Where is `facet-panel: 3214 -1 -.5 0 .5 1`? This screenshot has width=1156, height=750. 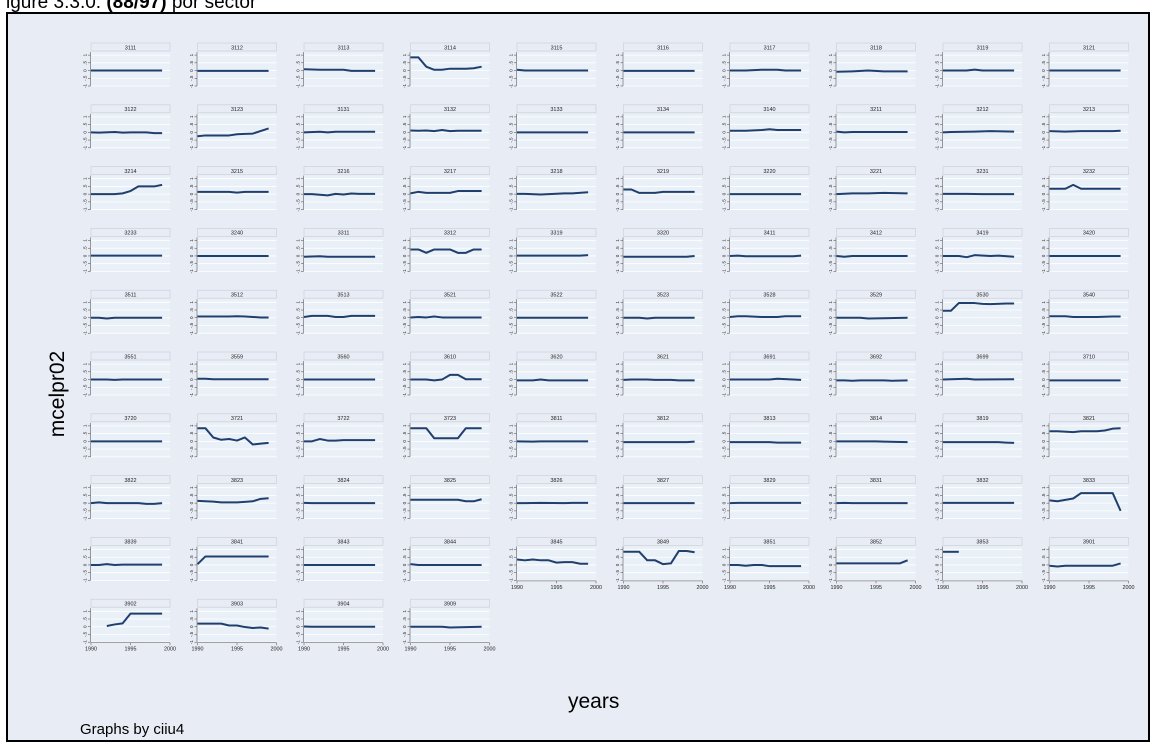 facet-panel: 3214 -1 -.5 0 .5 1 is located at coordinates (127, 189).